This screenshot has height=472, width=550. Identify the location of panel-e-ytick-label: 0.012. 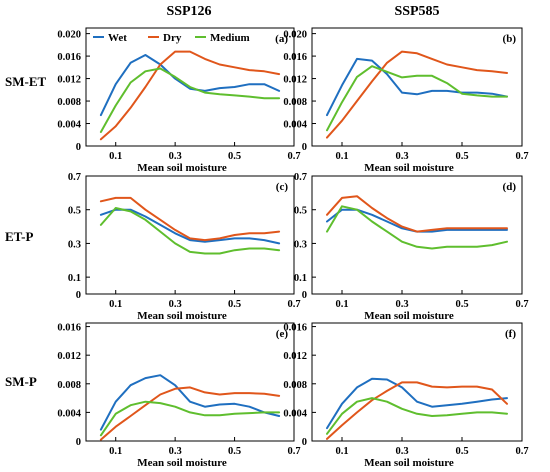
(69, 356).